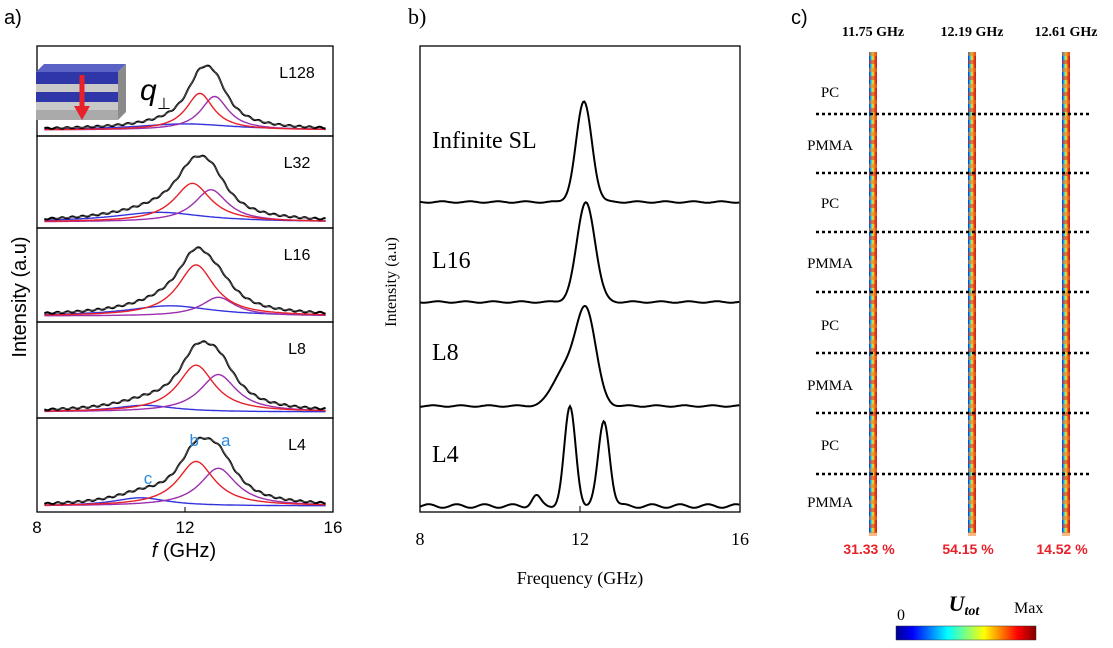 This screenshot has height=648, width=1113. I want to click on subplot-l4: L4 b a c, so click(185, 465).